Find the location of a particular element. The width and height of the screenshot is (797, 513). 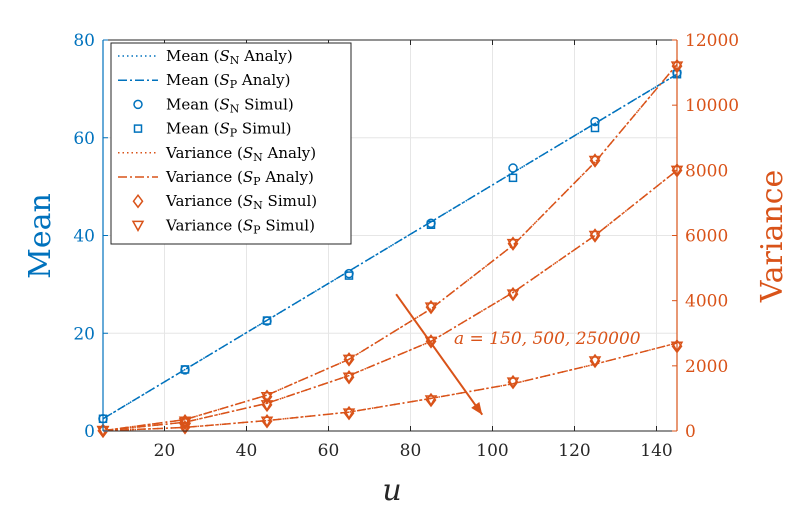

x-tick-label: 60 is located at coordinates (329, 451).